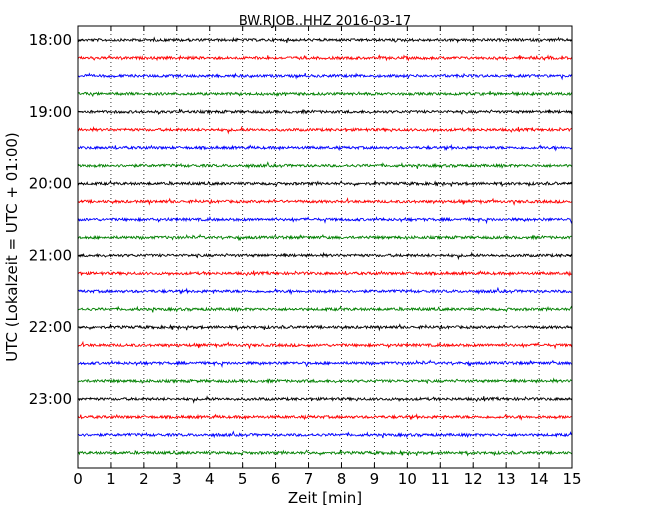 The width and height of the screenshot is (650, 520). Describe the element at coordinates (325, 309) in the screenshot. I see `trace-21:45` at that location.